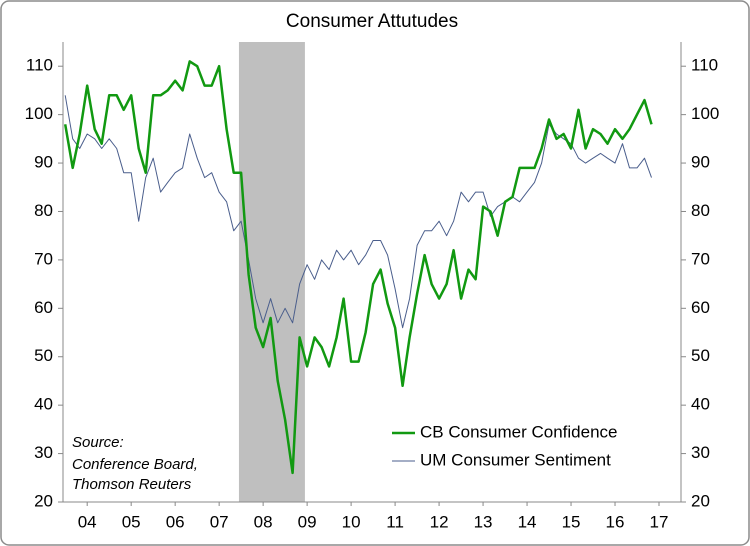 Image resolution: width=750 pixels, height=546 pixels. What do you see at coordinates (43, 258) in the screenshot?
I see `y-tick-label: 70` at bounding box center [43, 258].